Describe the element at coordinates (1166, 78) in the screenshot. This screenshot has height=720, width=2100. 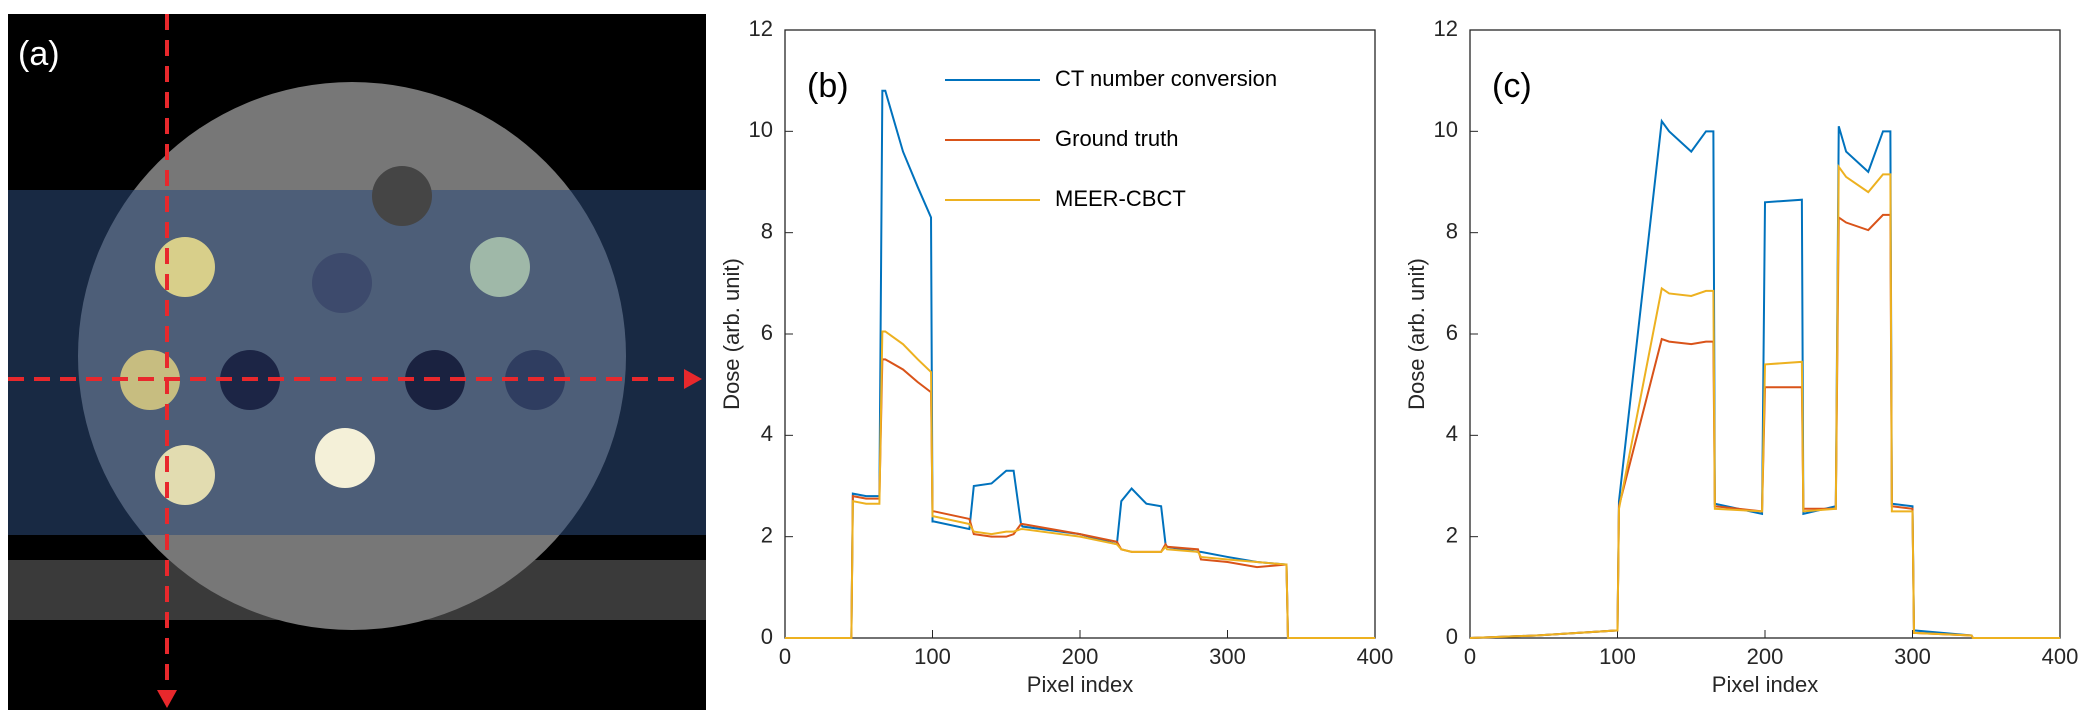
I see `legend-label: CT number conversion` at that location.